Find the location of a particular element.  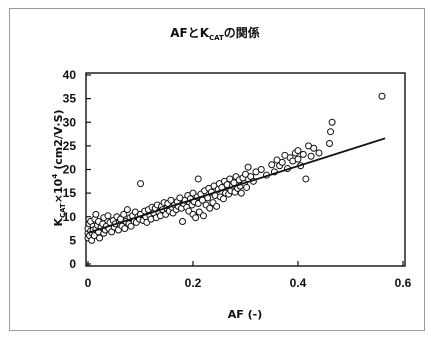

x-tick-label: 0.6 is located at coordinates (403, 283).